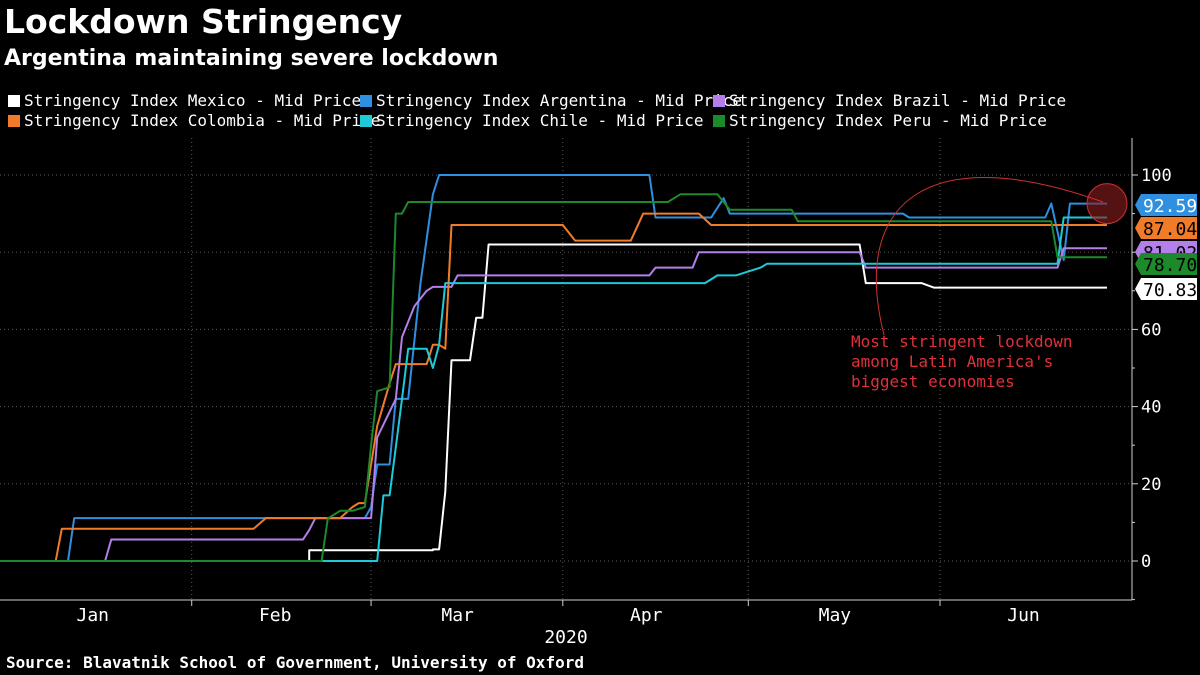 This screenshot has width=1200, height=675. Describe the element at coordinates (202, 120) in the screenshot. I see `legend-label-colombia: Stringency Index Colombia - Mid Price` at that location.